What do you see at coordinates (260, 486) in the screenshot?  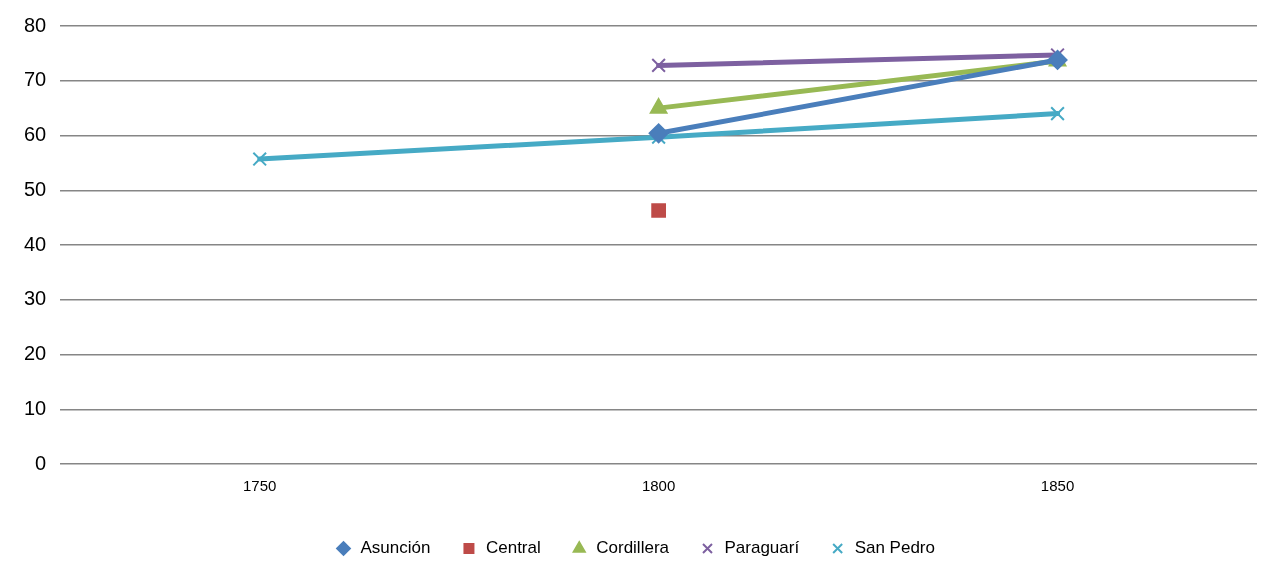 I see `x-tick-label: 1750` at bounding box center [260, 486].